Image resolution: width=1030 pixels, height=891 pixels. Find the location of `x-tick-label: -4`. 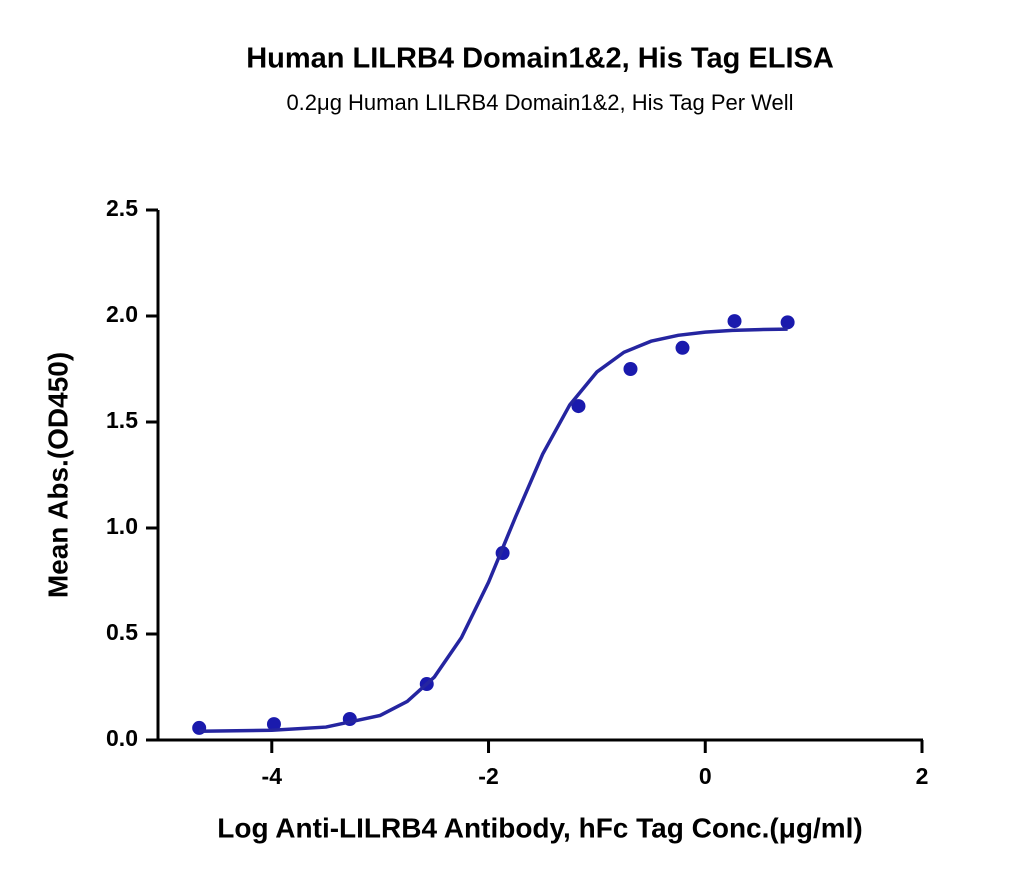

x-tick-label: -4 is located at coordinates (272, 776).